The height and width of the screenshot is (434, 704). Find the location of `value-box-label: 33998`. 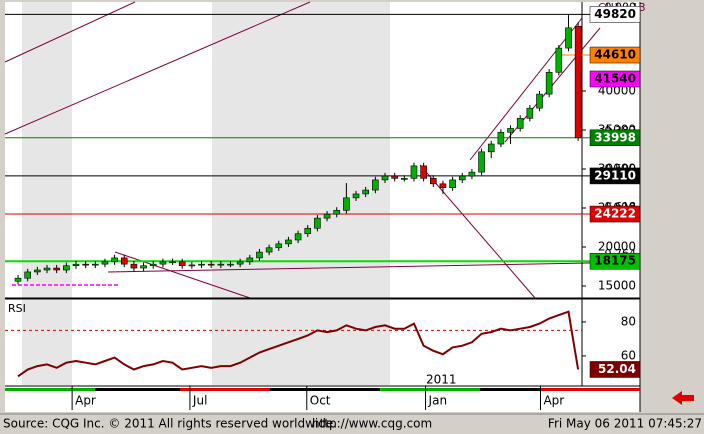

value-box-label: 33998 is located at coordinates (615, 137).